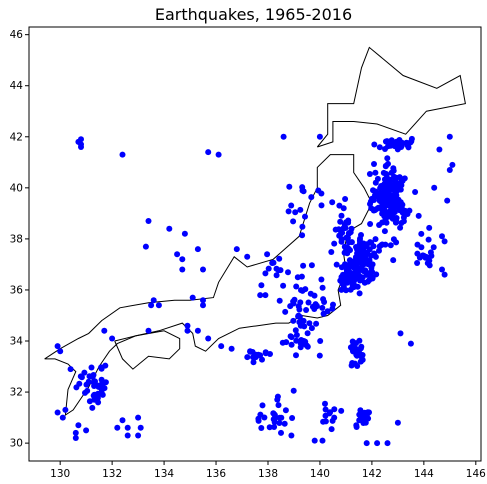  Describe the element at coordinates (16, 239) in the screenshot. I see `y-tick-label: 38` at that location.